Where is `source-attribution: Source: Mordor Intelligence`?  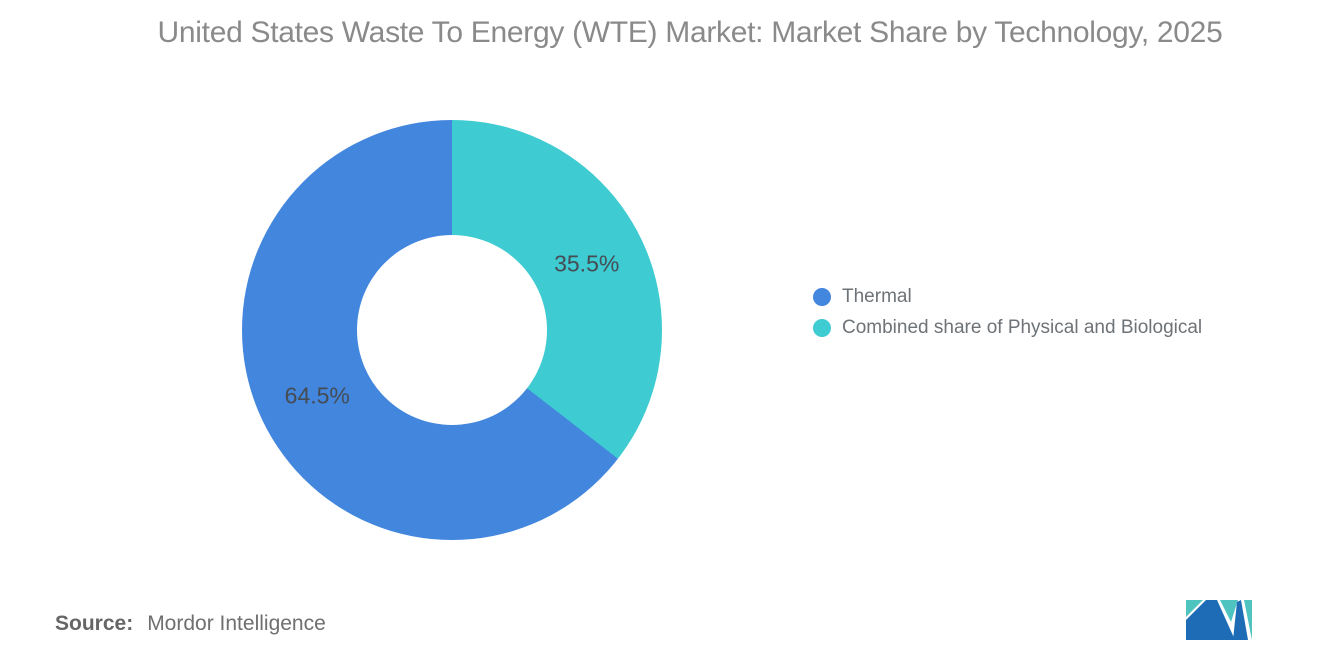 source-attribution: Source: Mordor Intelligence is located at coordinates (190, 624).